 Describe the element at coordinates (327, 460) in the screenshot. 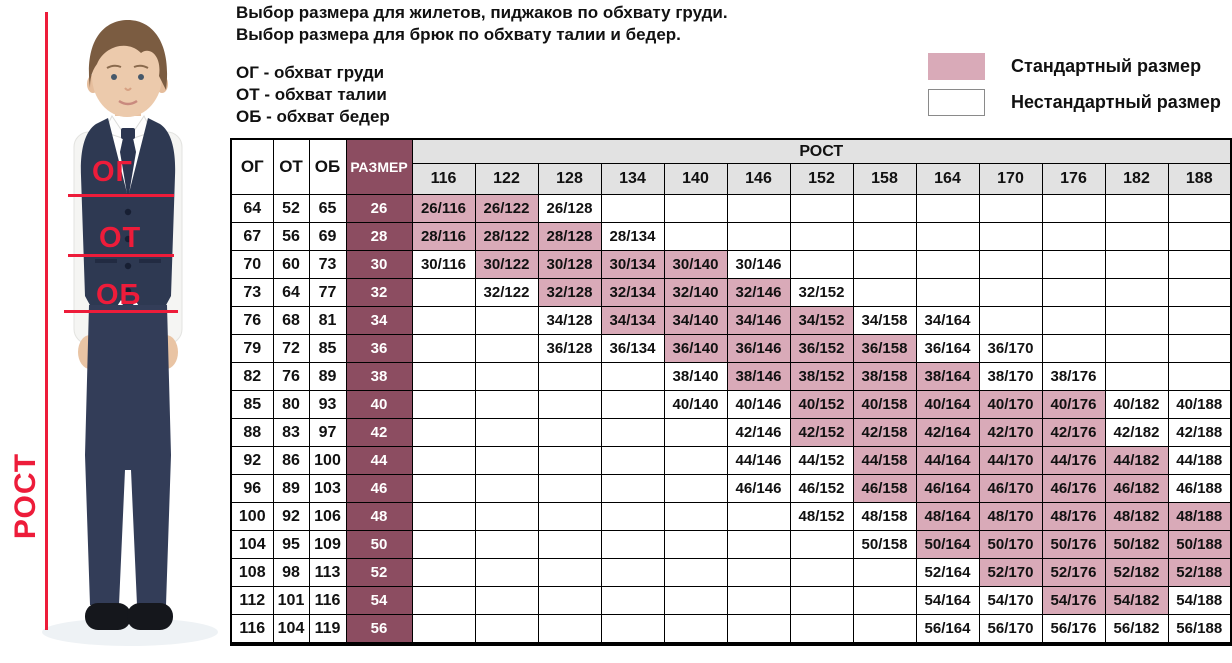

I see `hips-value: 100` at that location.